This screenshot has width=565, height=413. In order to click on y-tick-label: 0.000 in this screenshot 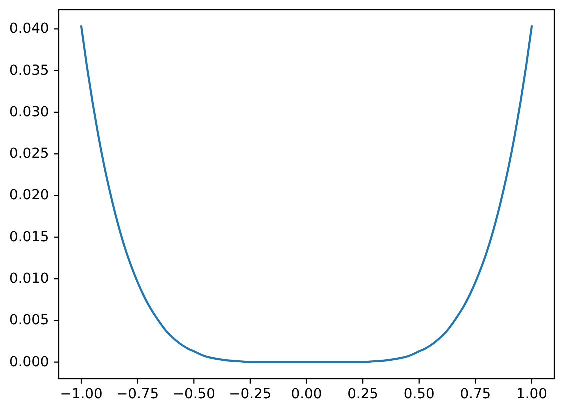, I will do `click(30, 362)`.